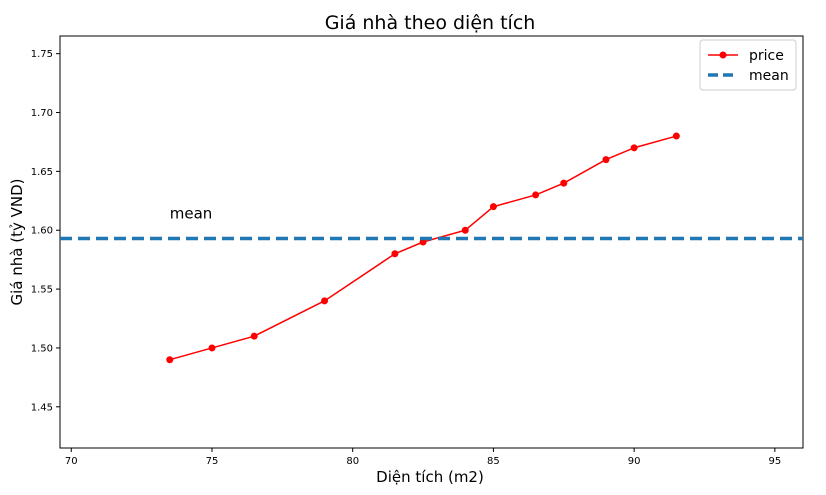 Image resolution: width=826 pixels, height=495 pixels. What do you see at coordinates (493, 461) in the screenshot?
I see `x-tick-label: 85` at bounding box center [493, 461].